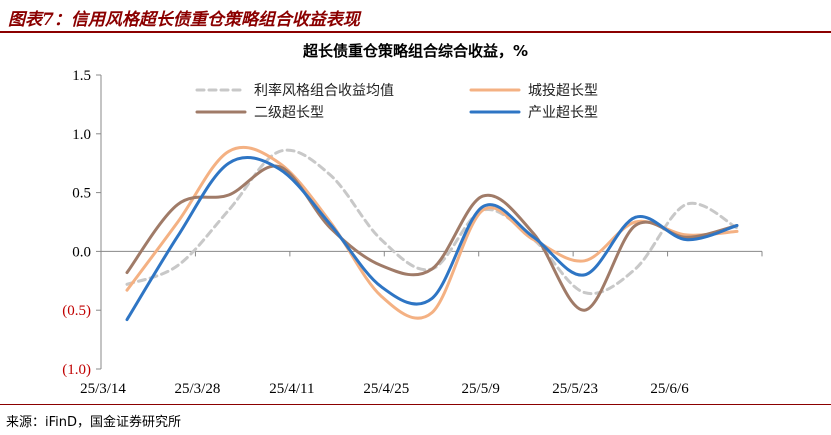  Describe the element at coordinates (415, 32) in the screenshot. I see `figure-title-rule` at that location.